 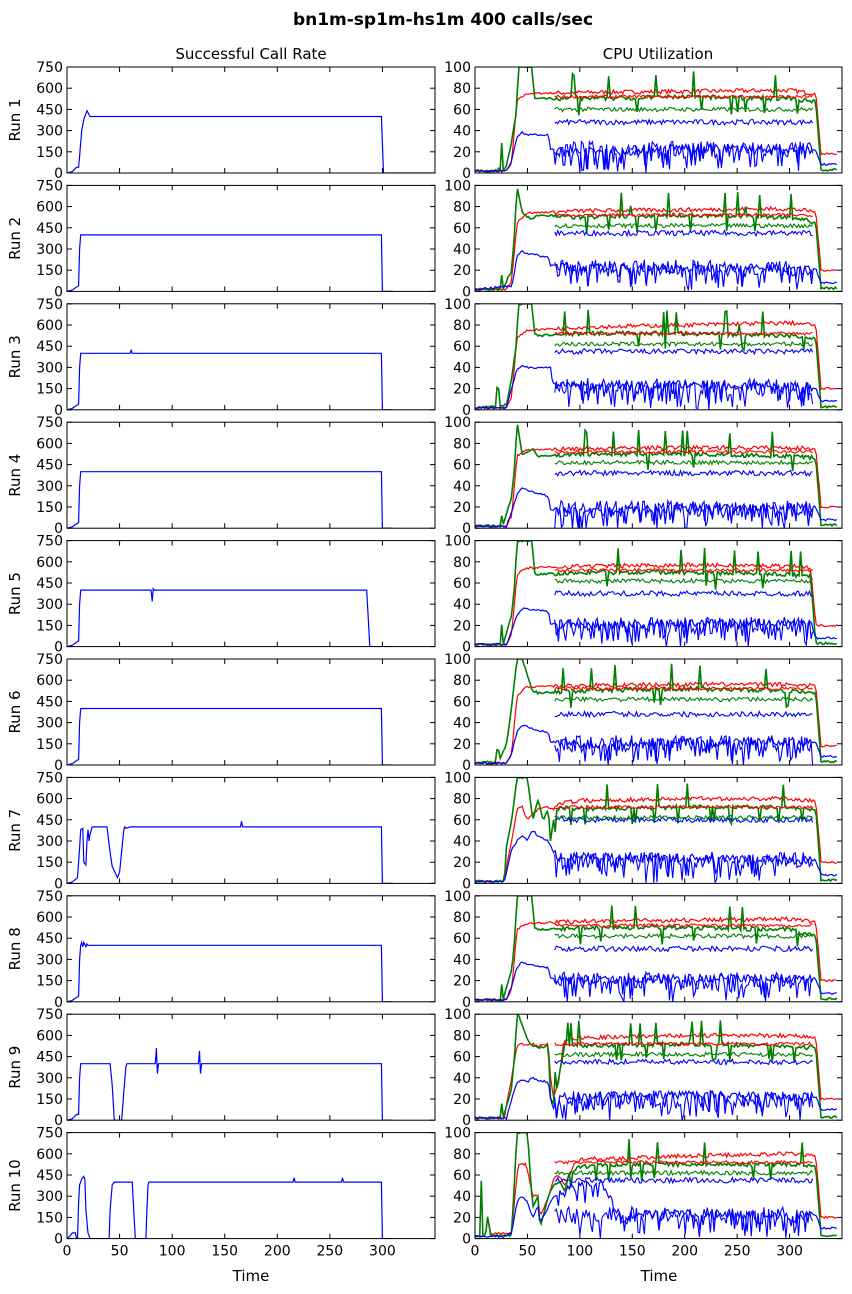 I want to click on panel-call-rate-2: 0 150 300 450 600 750 Run 2, so click(x=221, y=239).